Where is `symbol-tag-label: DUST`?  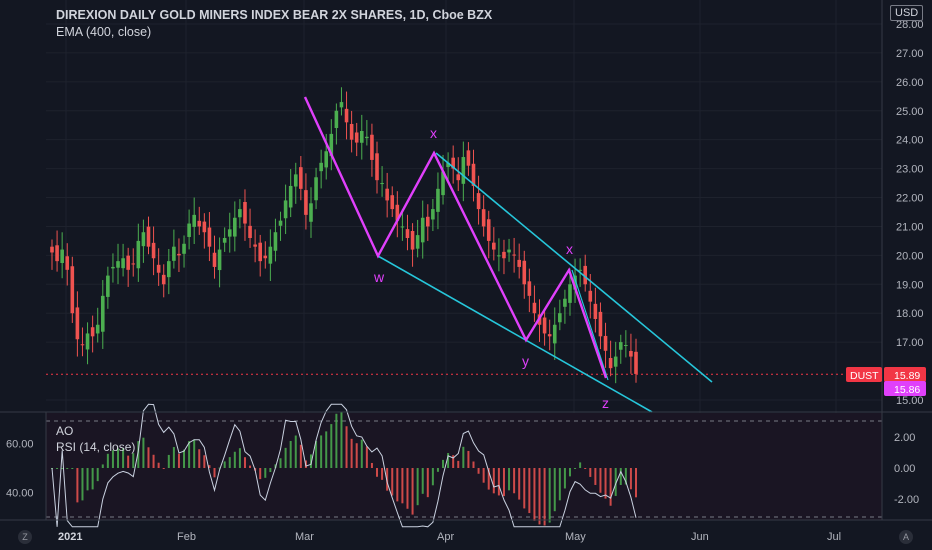
symbol-tag-label: DUST is located at coordinates (864, 376).